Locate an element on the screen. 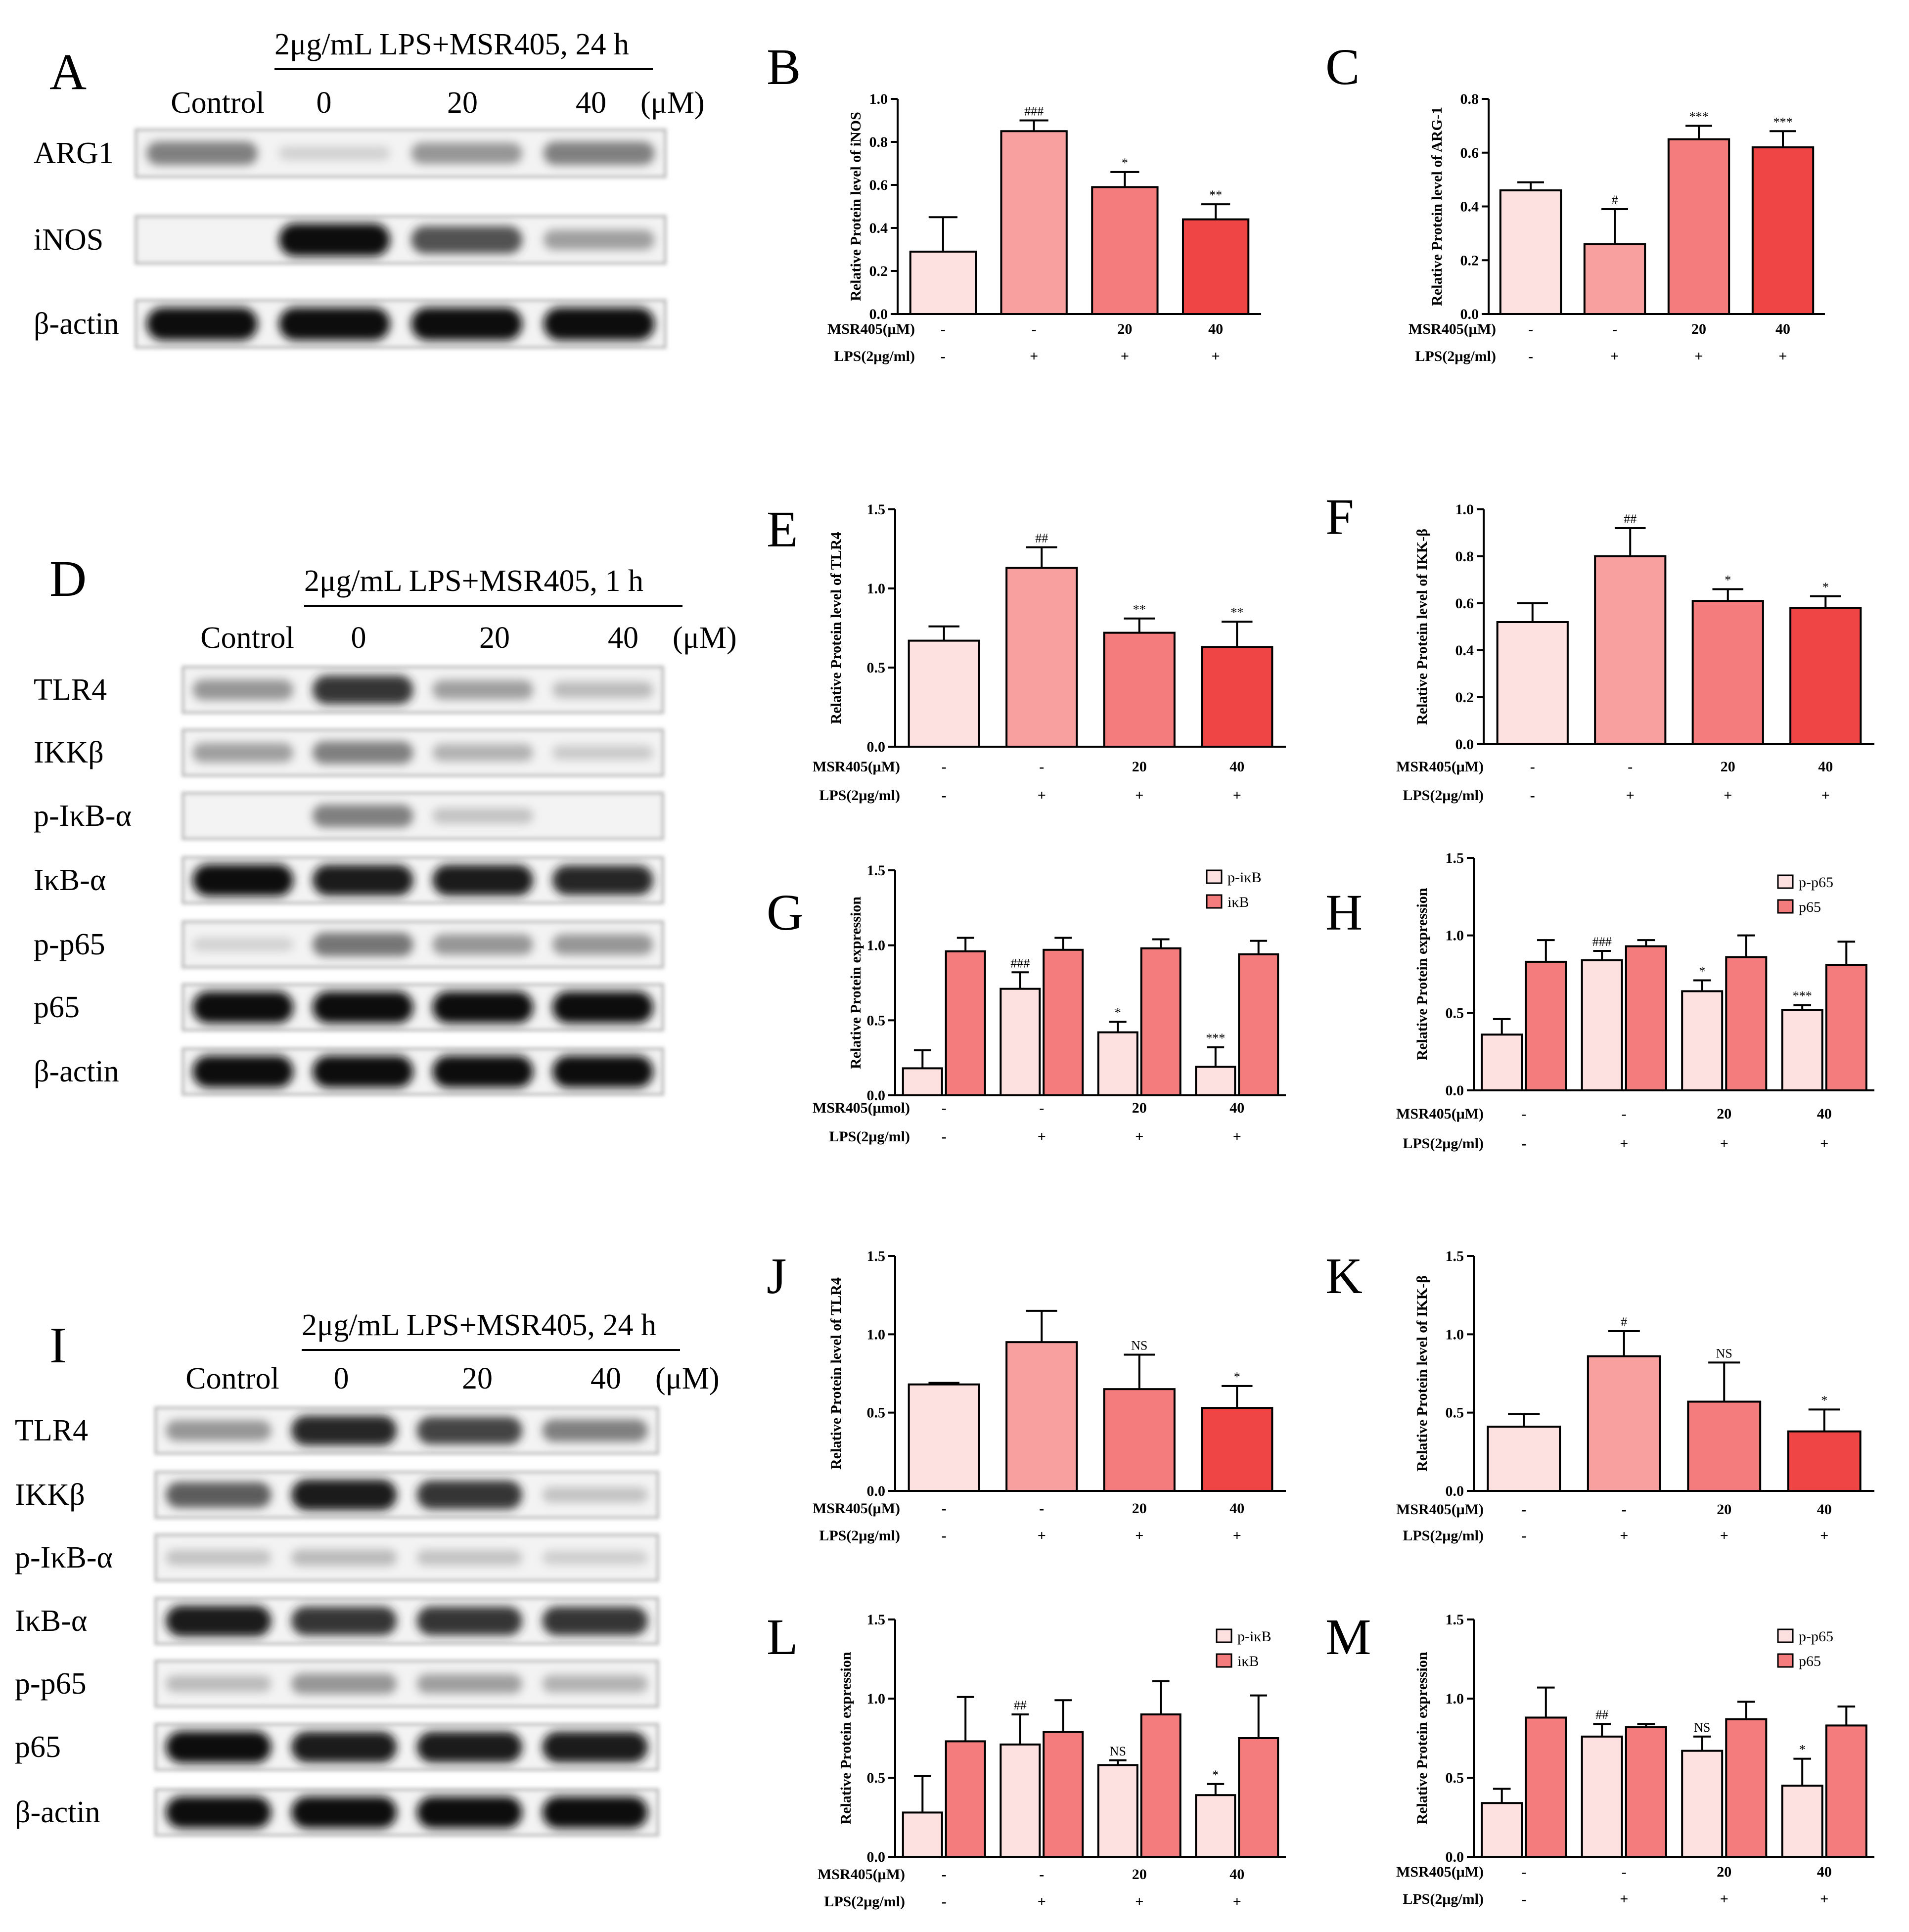 The width and height of the screenshot is (1909, 1932). condition-value: 40 is located at coordinates (1236, 1108).